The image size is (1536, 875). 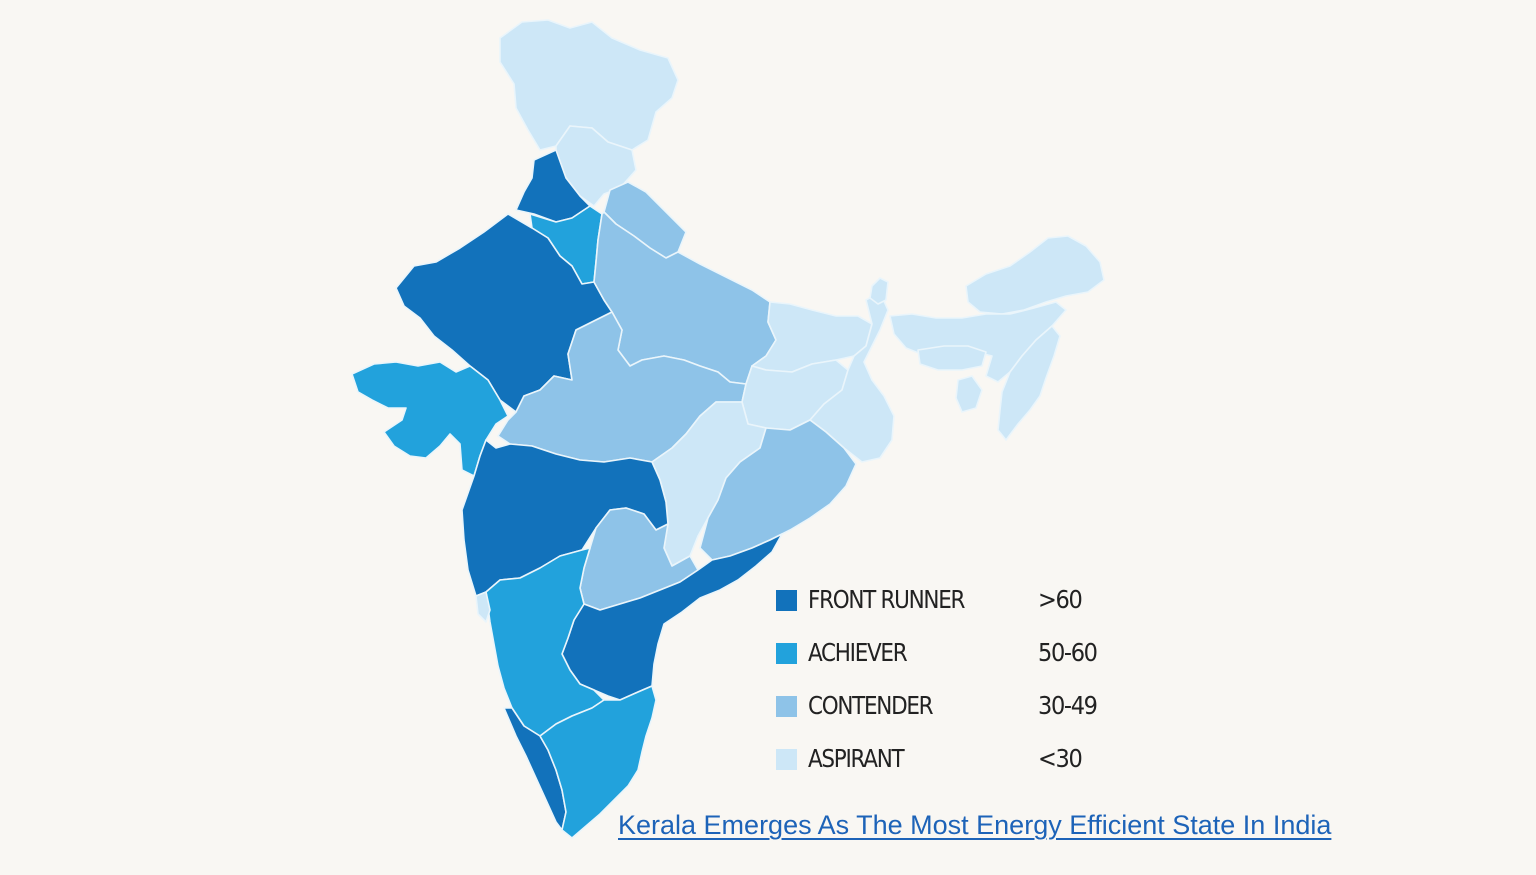 What do you see at coordinates (969, 394) in the screenshot?
I see `state-tripura` at bounding box center [969, 394].